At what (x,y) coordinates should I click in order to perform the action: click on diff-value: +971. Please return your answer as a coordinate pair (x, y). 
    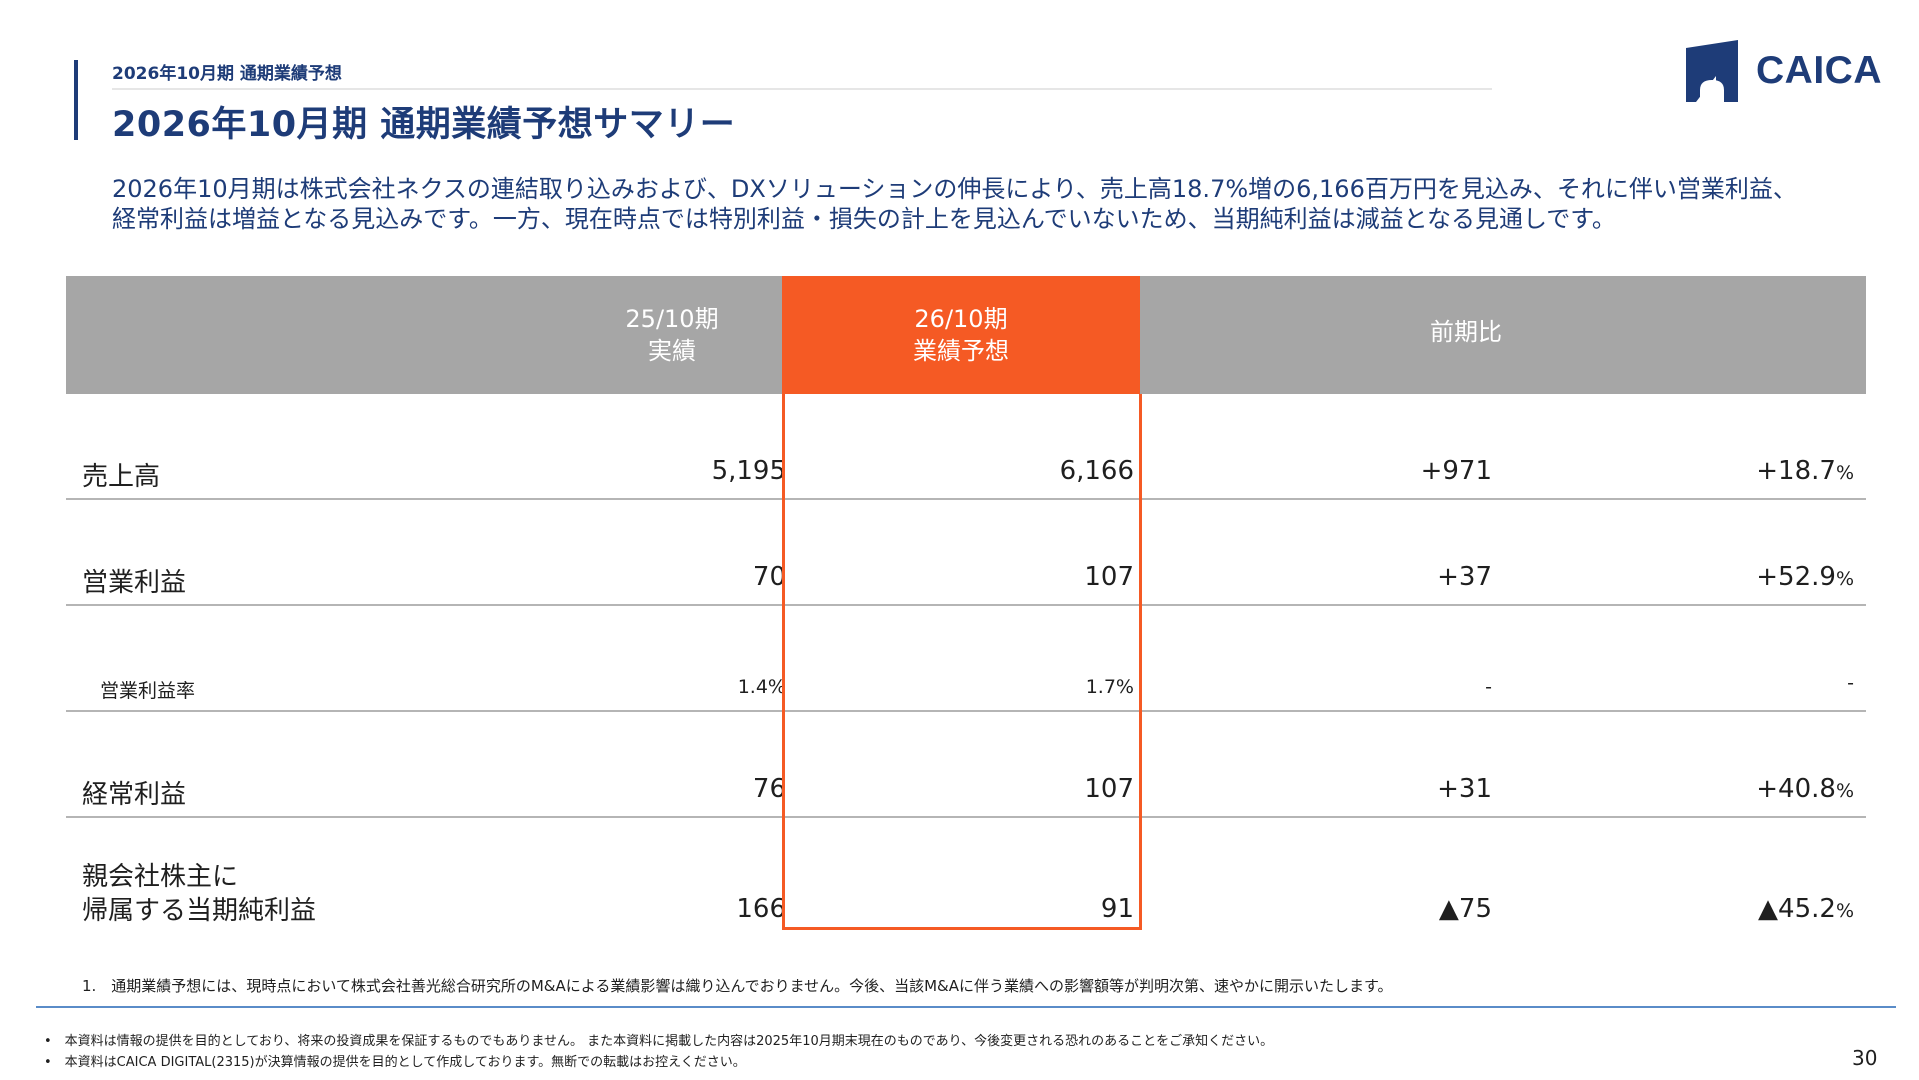
    Looking at the image, I should click on (1456, 471).